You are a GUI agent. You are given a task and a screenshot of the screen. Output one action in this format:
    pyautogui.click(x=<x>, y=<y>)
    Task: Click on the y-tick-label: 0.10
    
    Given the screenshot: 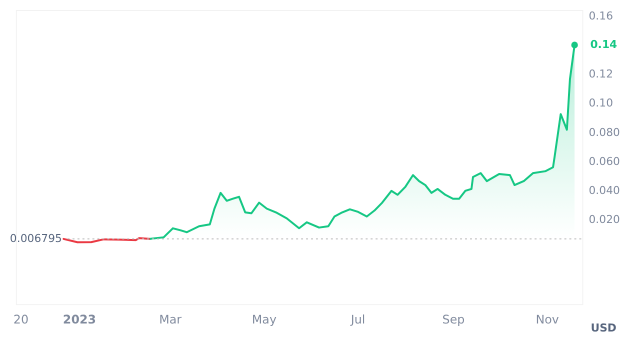 What is the action you would take?
    pyautogui.click(x=601, y=103)
    